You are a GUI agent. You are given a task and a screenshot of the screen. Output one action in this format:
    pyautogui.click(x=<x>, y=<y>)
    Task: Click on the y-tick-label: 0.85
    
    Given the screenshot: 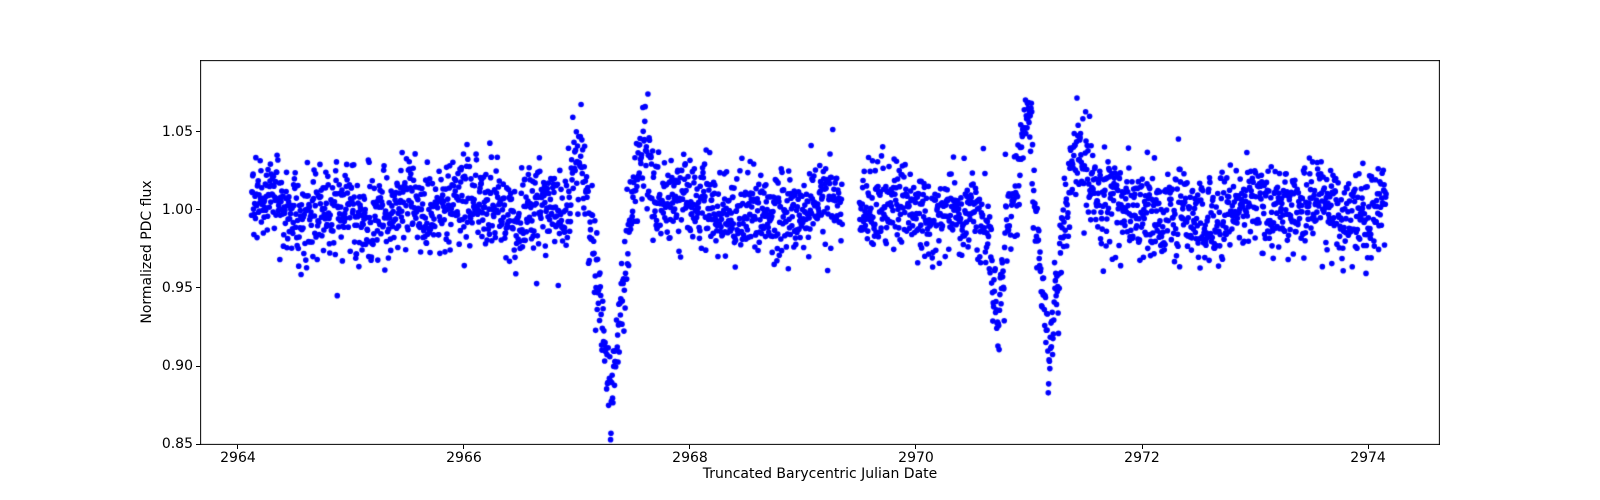 What is the action you would take?
    pyautogui.click(x=177, y=444)
    